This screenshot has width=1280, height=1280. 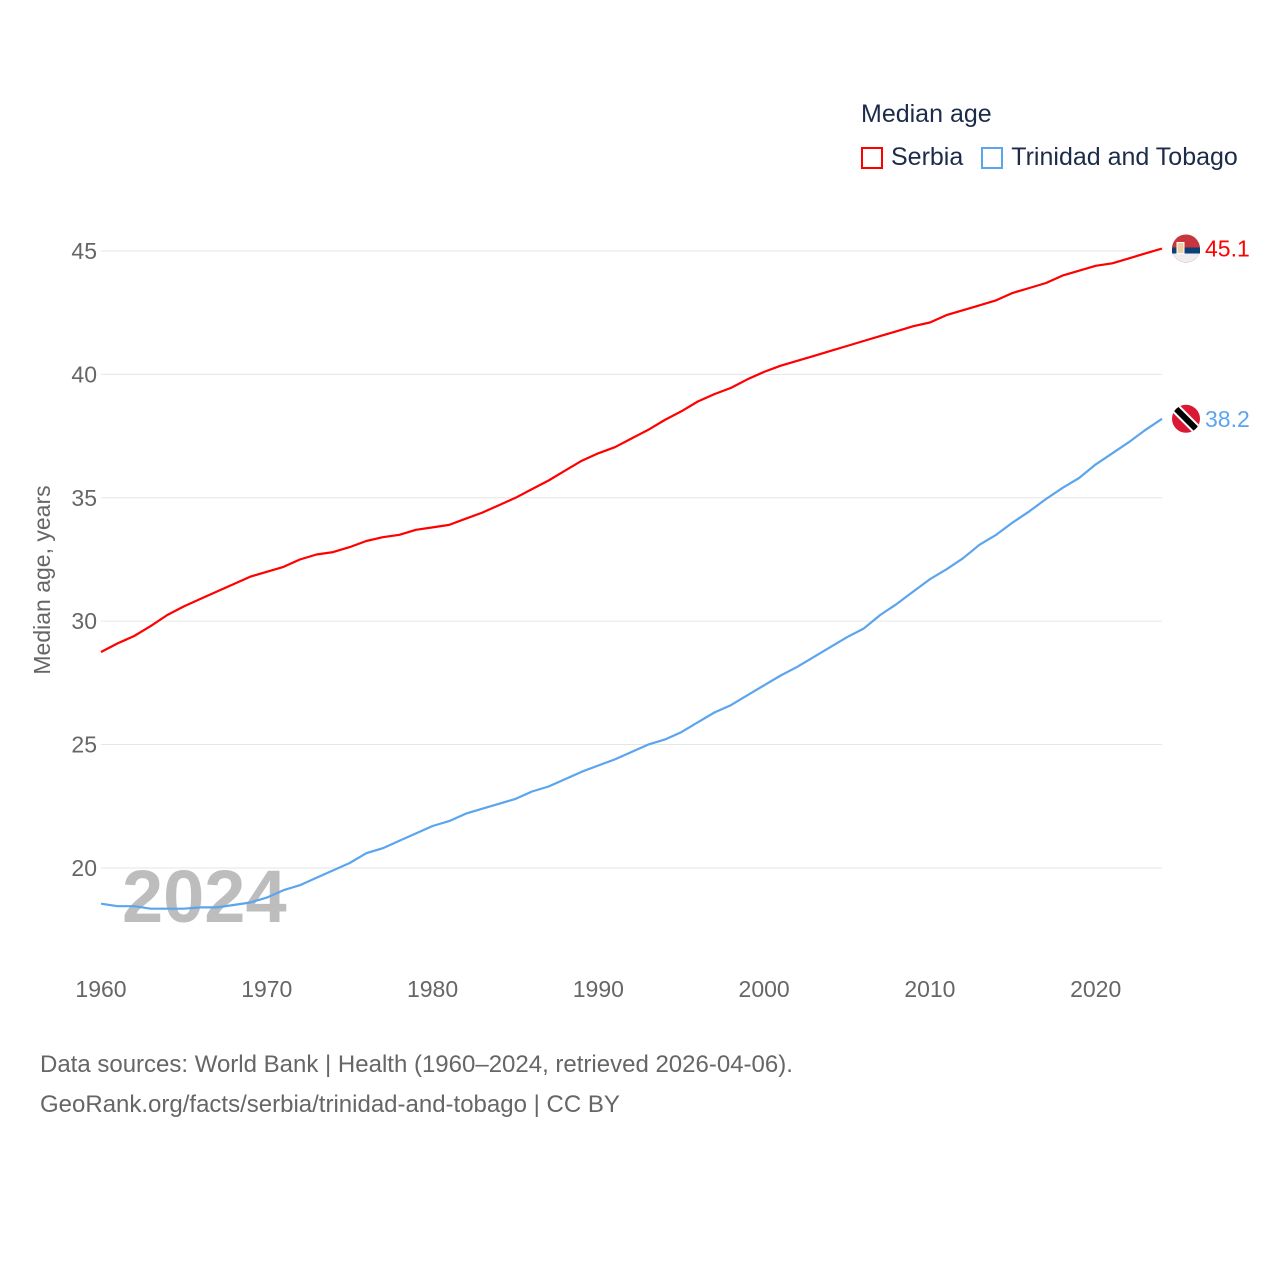 What do you see at coordinates (872, 157) in the screenshot?
I see `legend-swatch-serbia` at bounding box center [872, 157].